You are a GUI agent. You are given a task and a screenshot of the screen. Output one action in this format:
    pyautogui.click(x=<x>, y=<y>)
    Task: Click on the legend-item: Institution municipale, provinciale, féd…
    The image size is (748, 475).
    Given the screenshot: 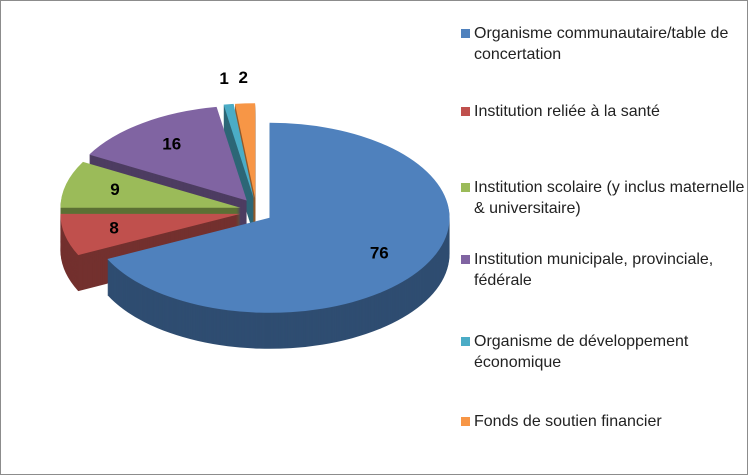 What is the action you would take?
    pyautogui.click(x=604, y=270)
    